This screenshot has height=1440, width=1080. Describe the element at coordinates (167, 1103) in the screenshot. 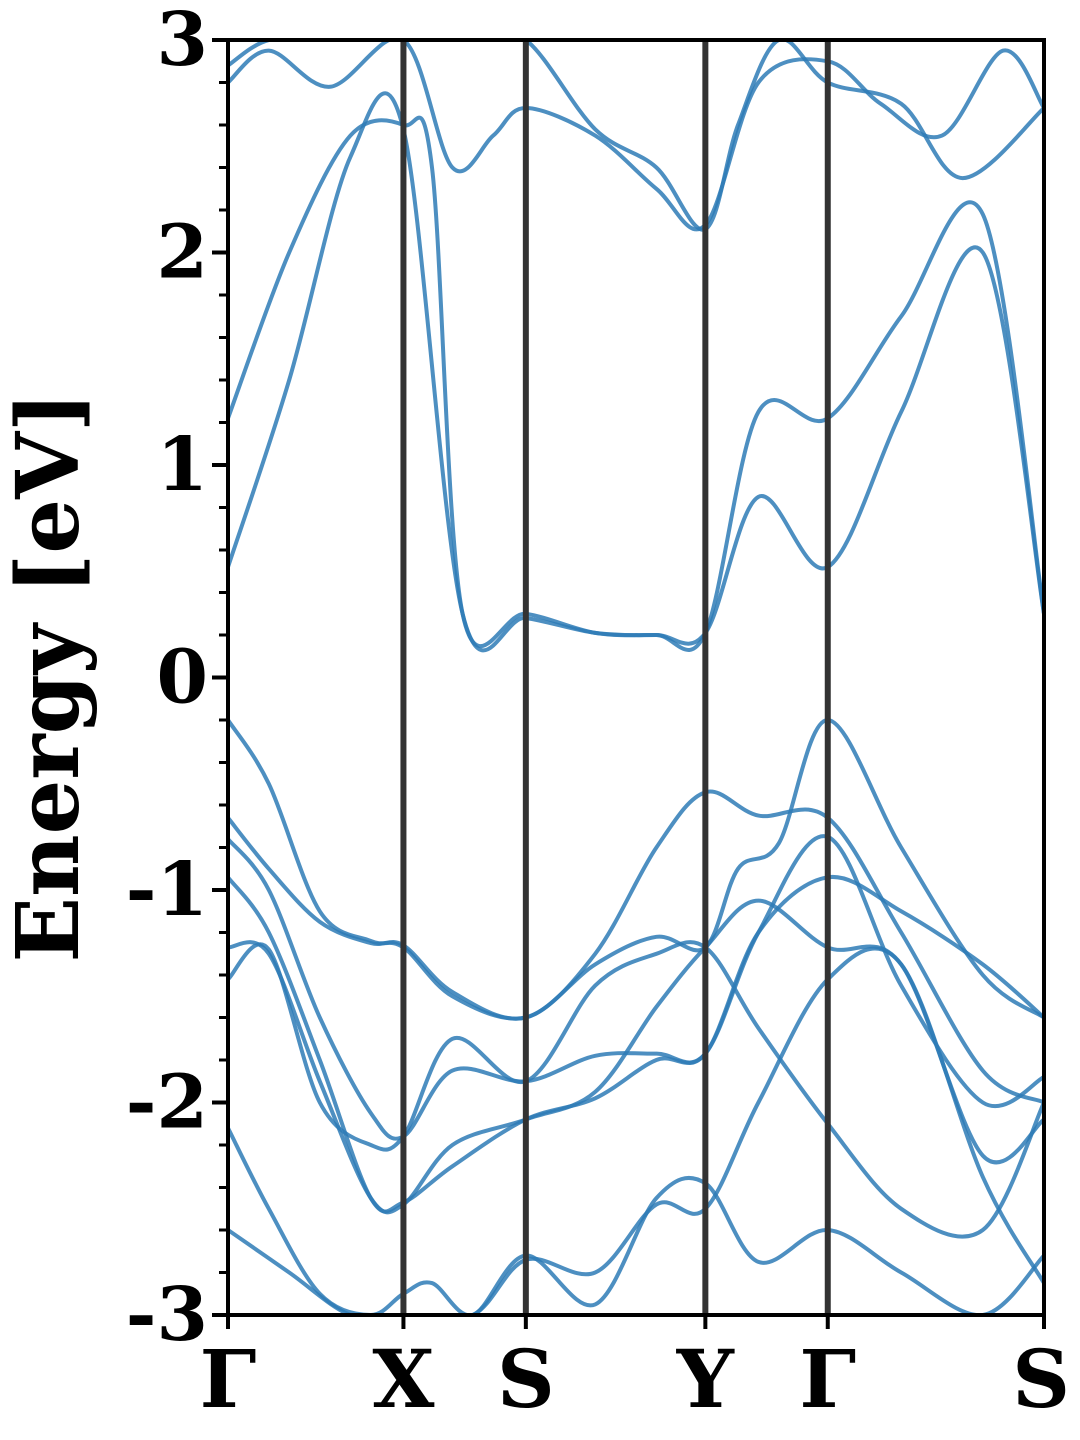

I see `y-tick-label: -2` at that location.